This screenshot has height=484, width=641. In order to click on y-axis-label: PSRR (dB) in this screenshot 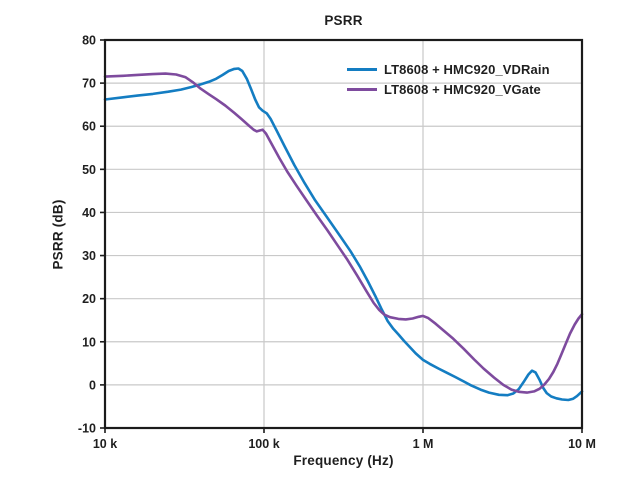, I will do `click(58, 234)`.